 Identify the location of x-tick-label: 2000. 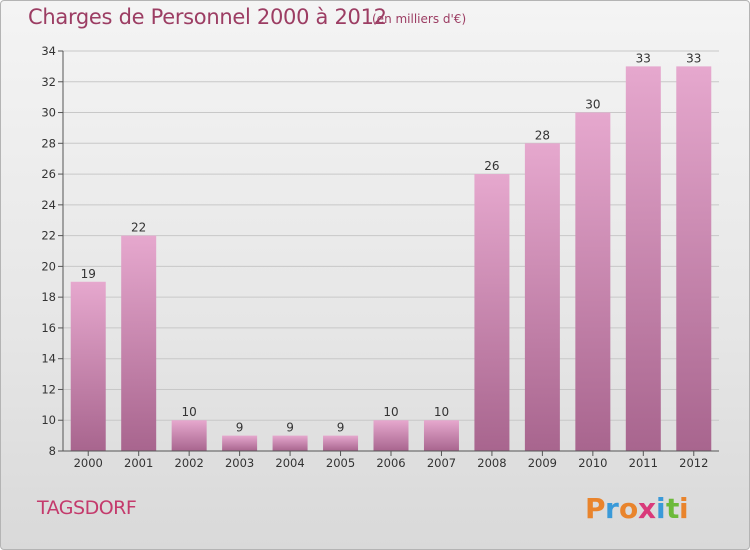
(88, 463).